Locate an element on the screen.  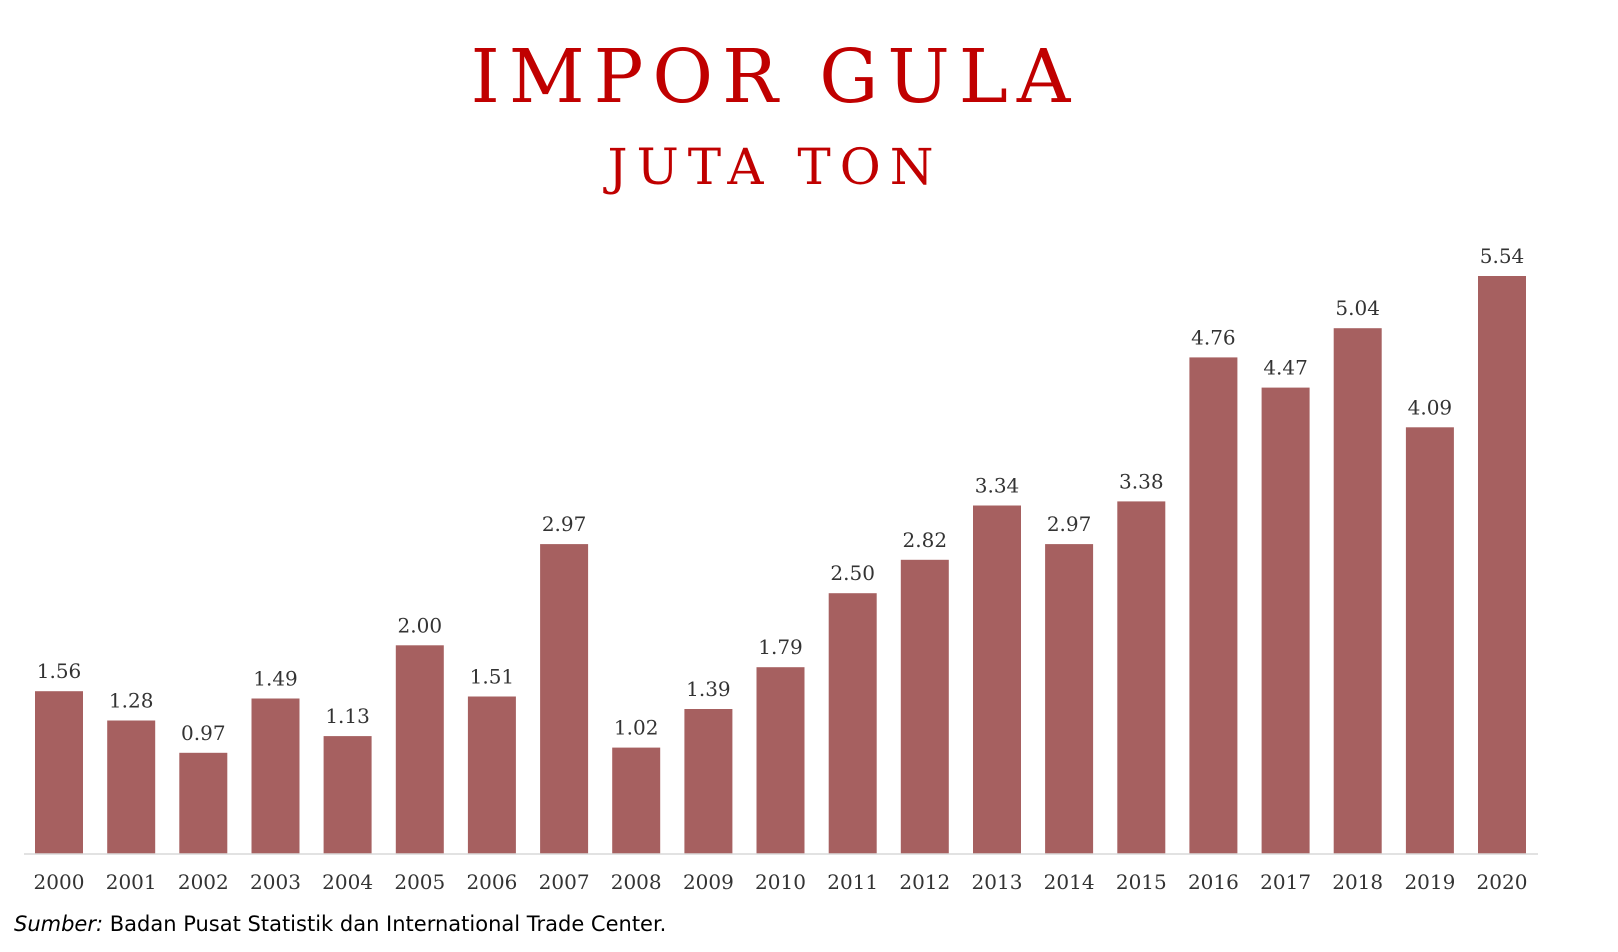
bar-2002 is located at coordinates (203, 803).